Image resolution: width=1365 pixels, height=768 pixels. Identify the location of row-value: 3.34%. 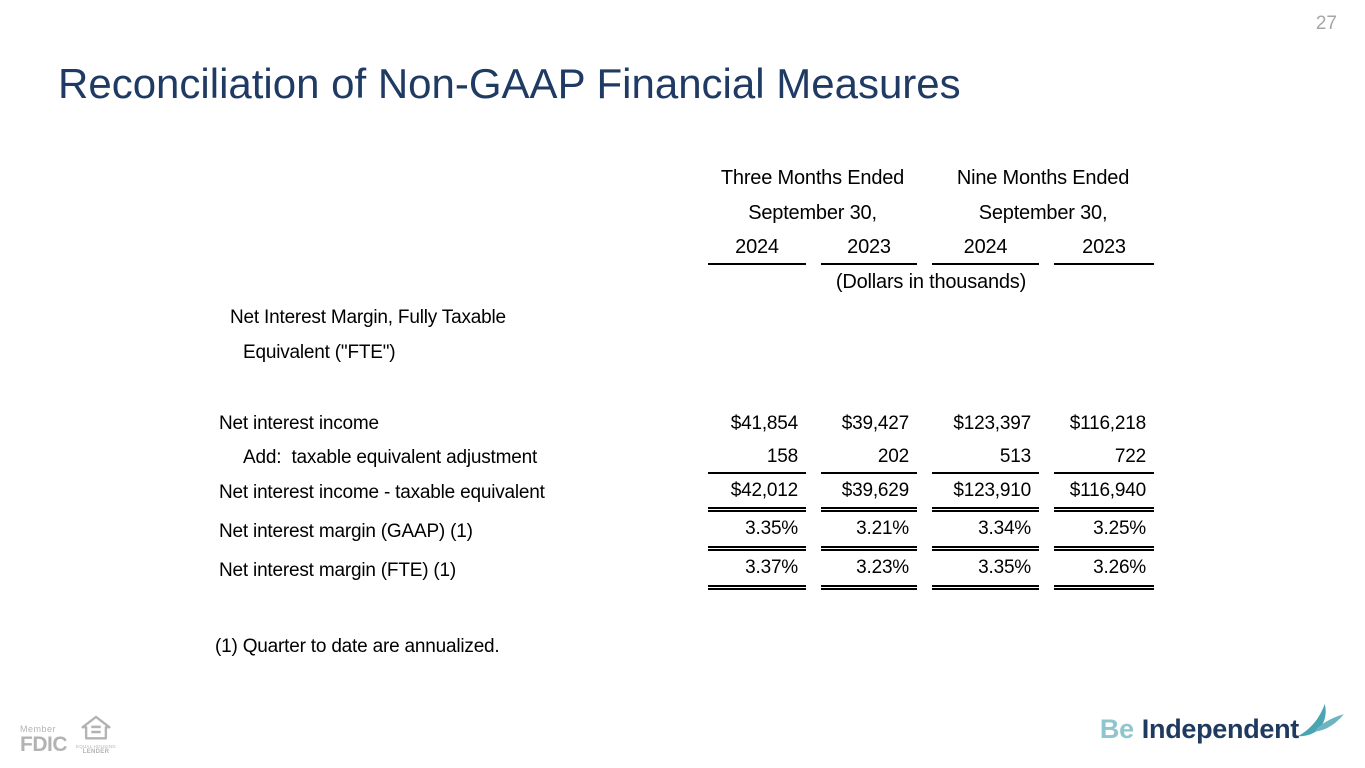
(985, 531).